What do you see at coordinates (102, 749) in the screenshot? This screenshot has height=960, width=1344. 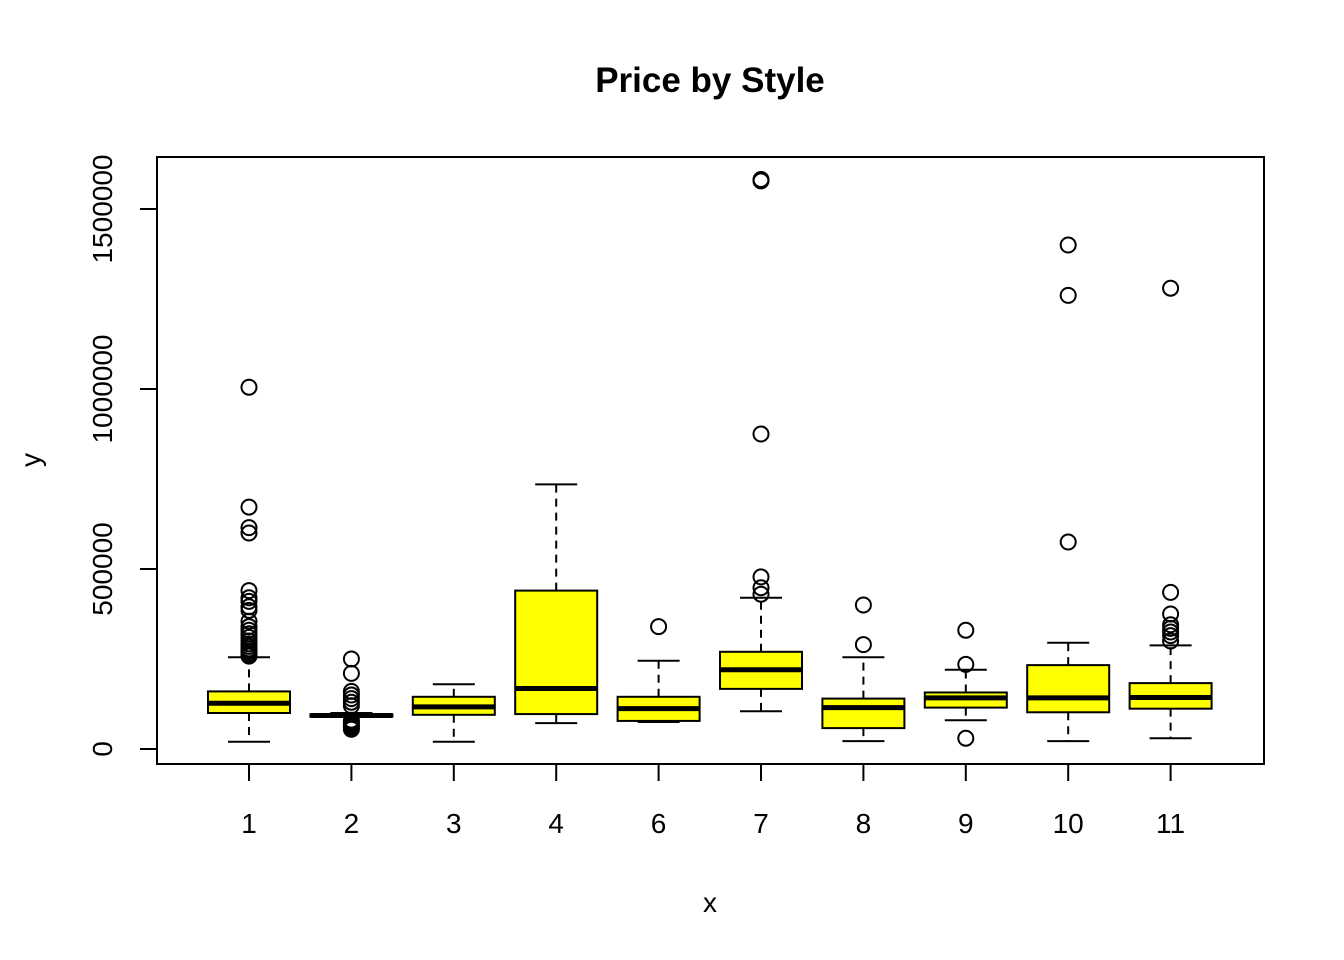 I see `y-tick-label: 0` at bounding box center [102, 749].